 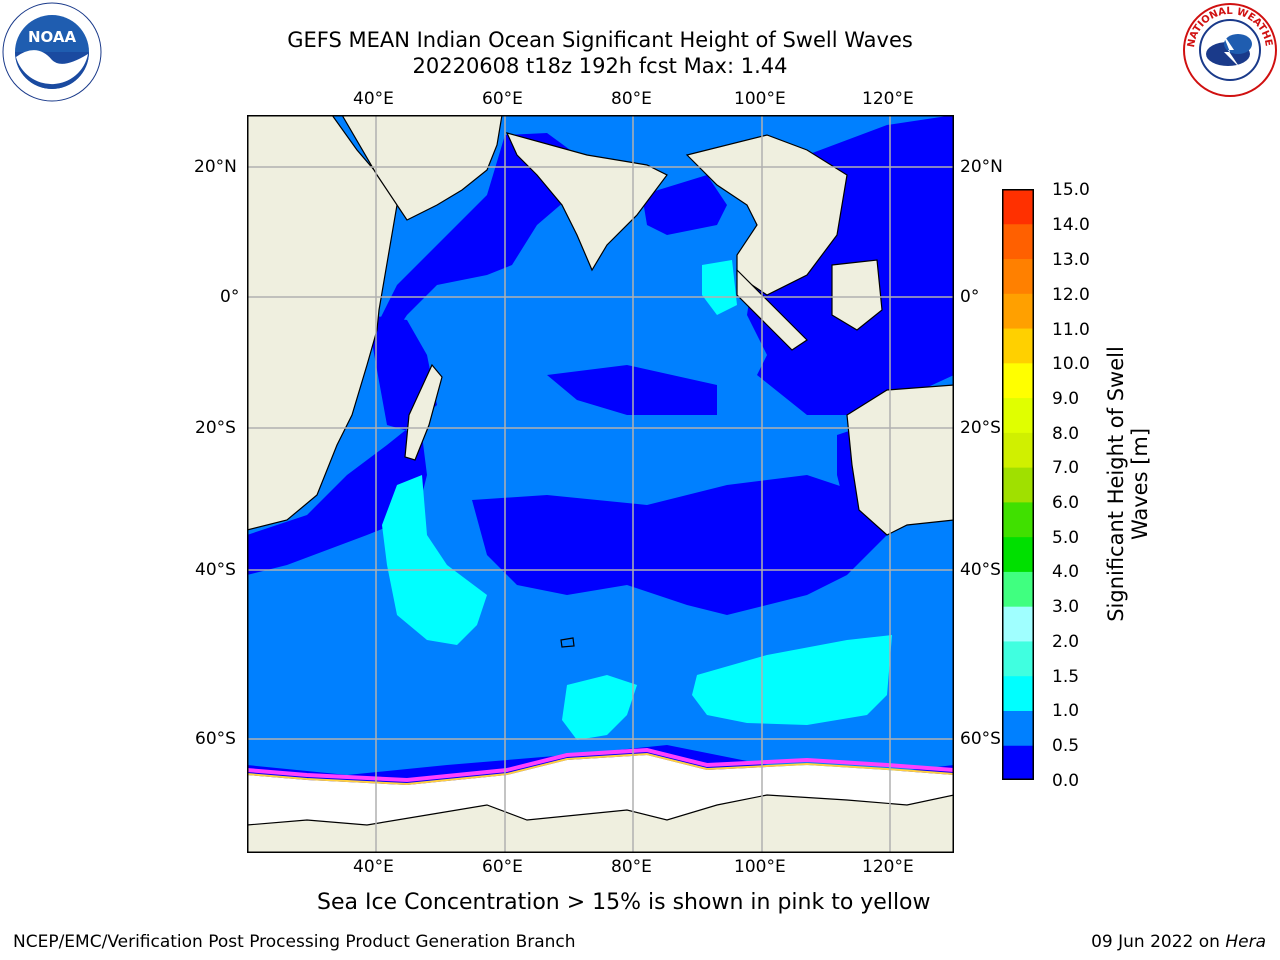 I want to click on footer-date: 09 Jun 2022 on Hera, so click(x=1178, y=942).